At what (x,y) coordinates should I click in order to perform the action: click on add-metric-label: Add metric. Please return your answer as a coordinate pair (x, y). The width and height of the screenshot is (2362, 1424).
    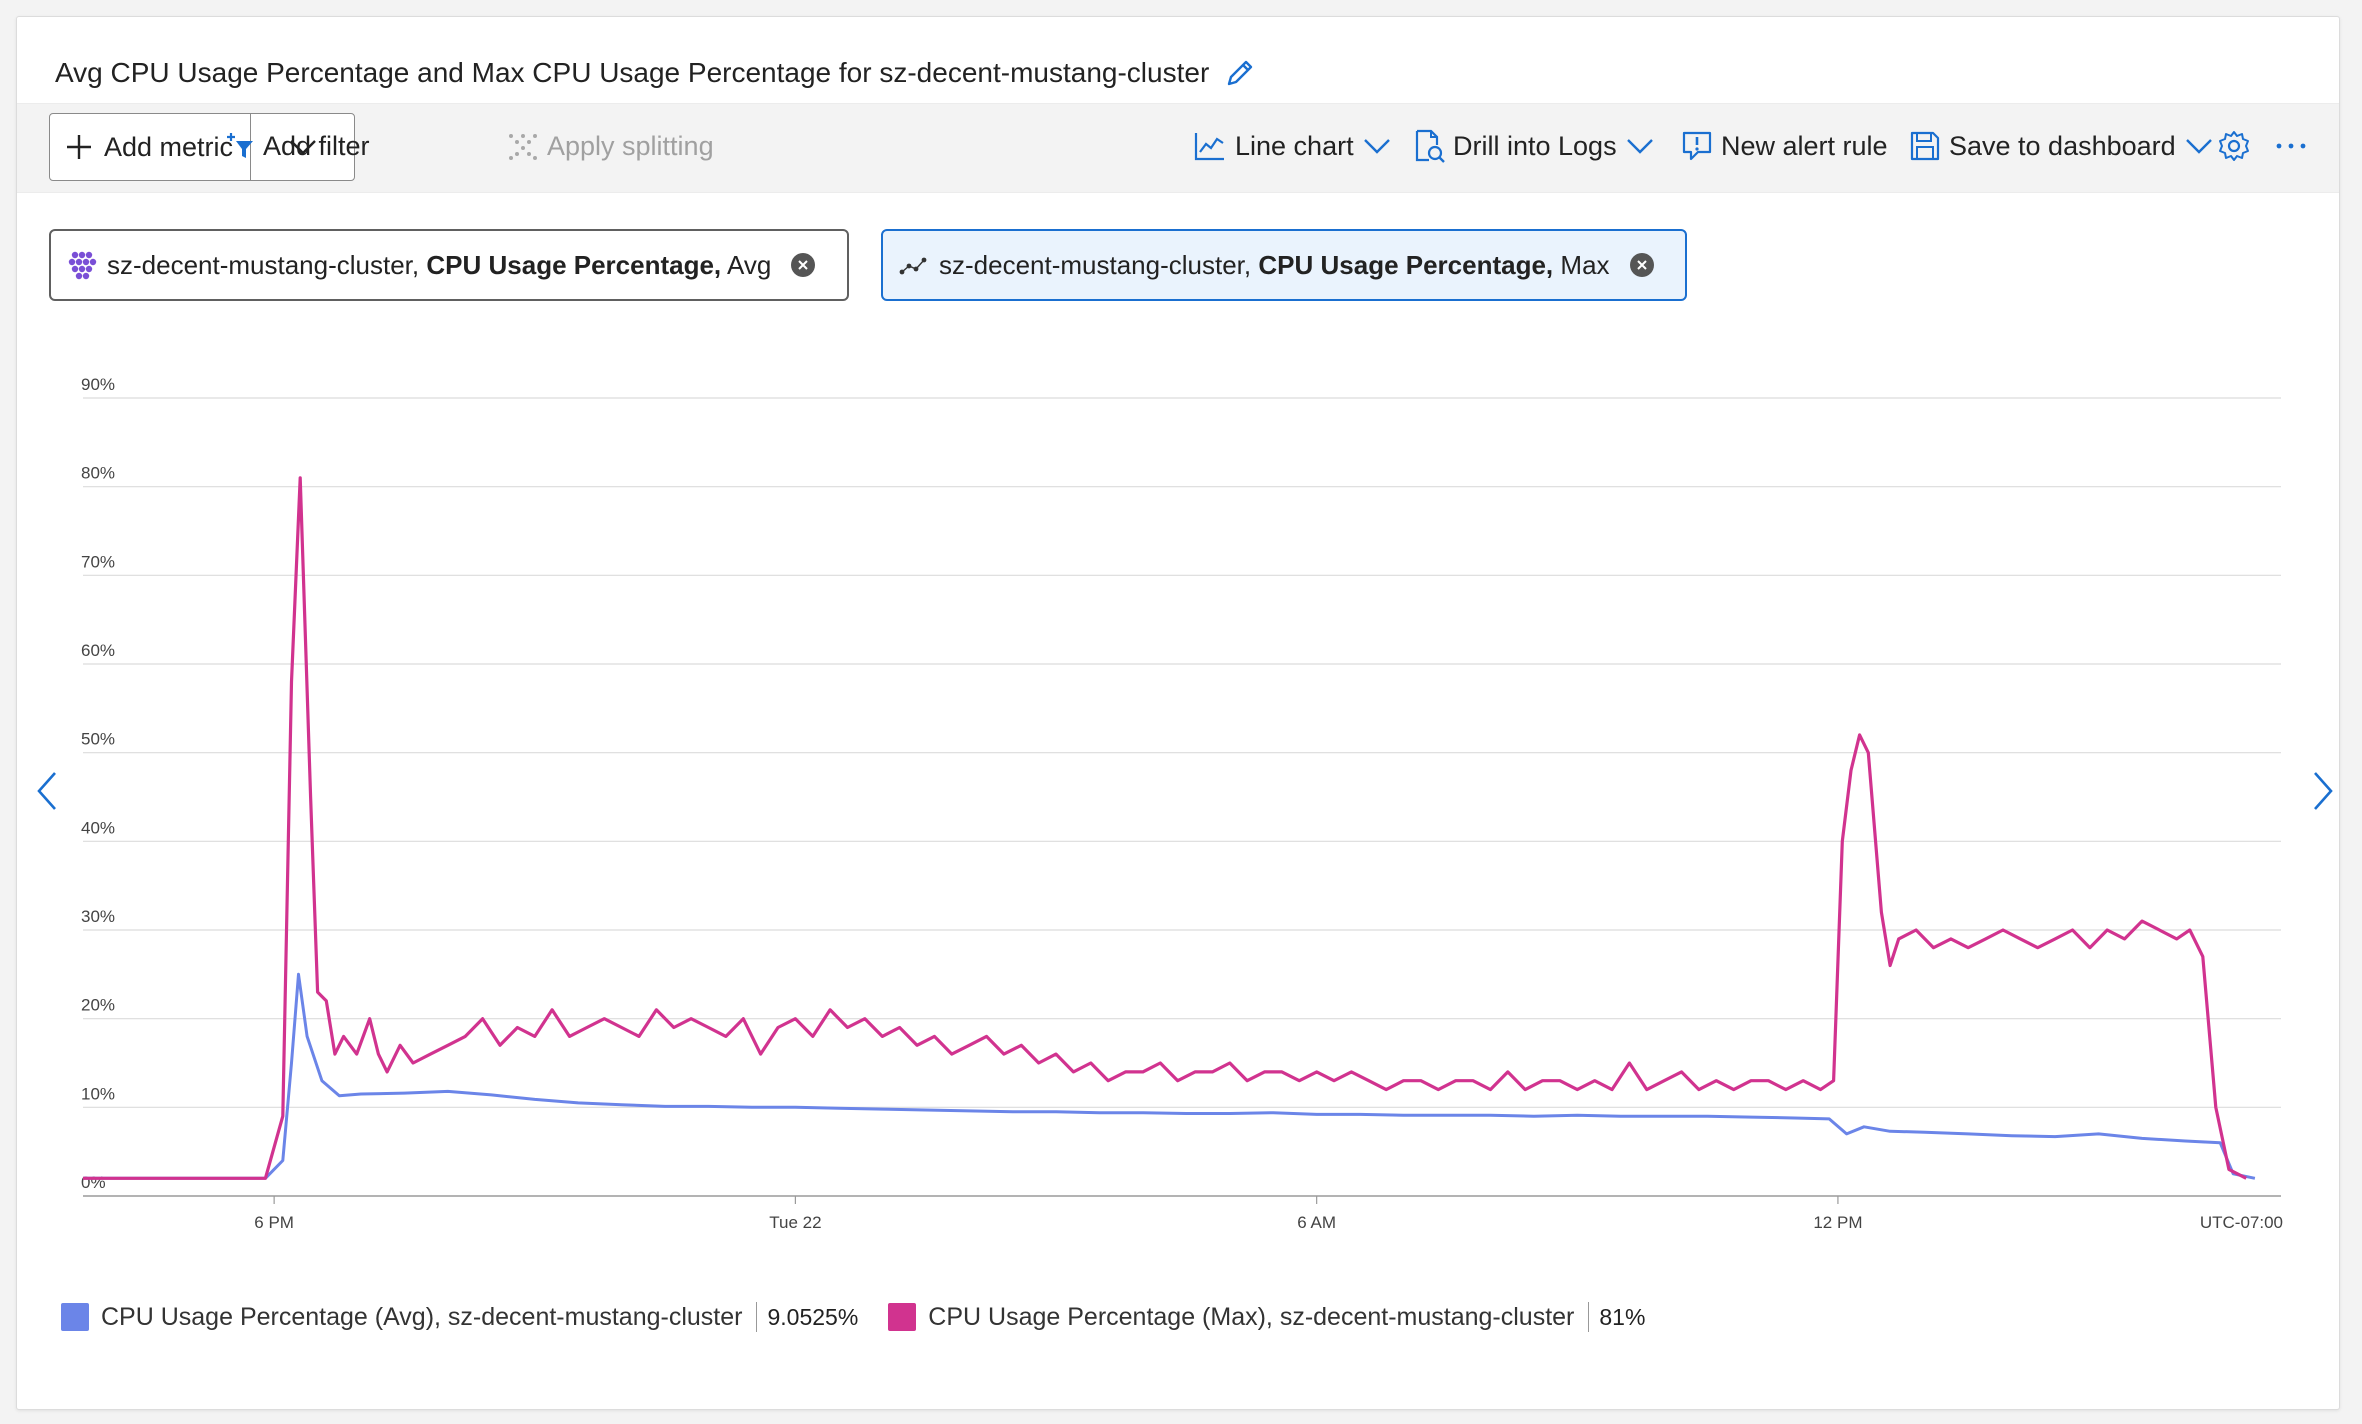
    Looking at the image, I should click on (169, 146).